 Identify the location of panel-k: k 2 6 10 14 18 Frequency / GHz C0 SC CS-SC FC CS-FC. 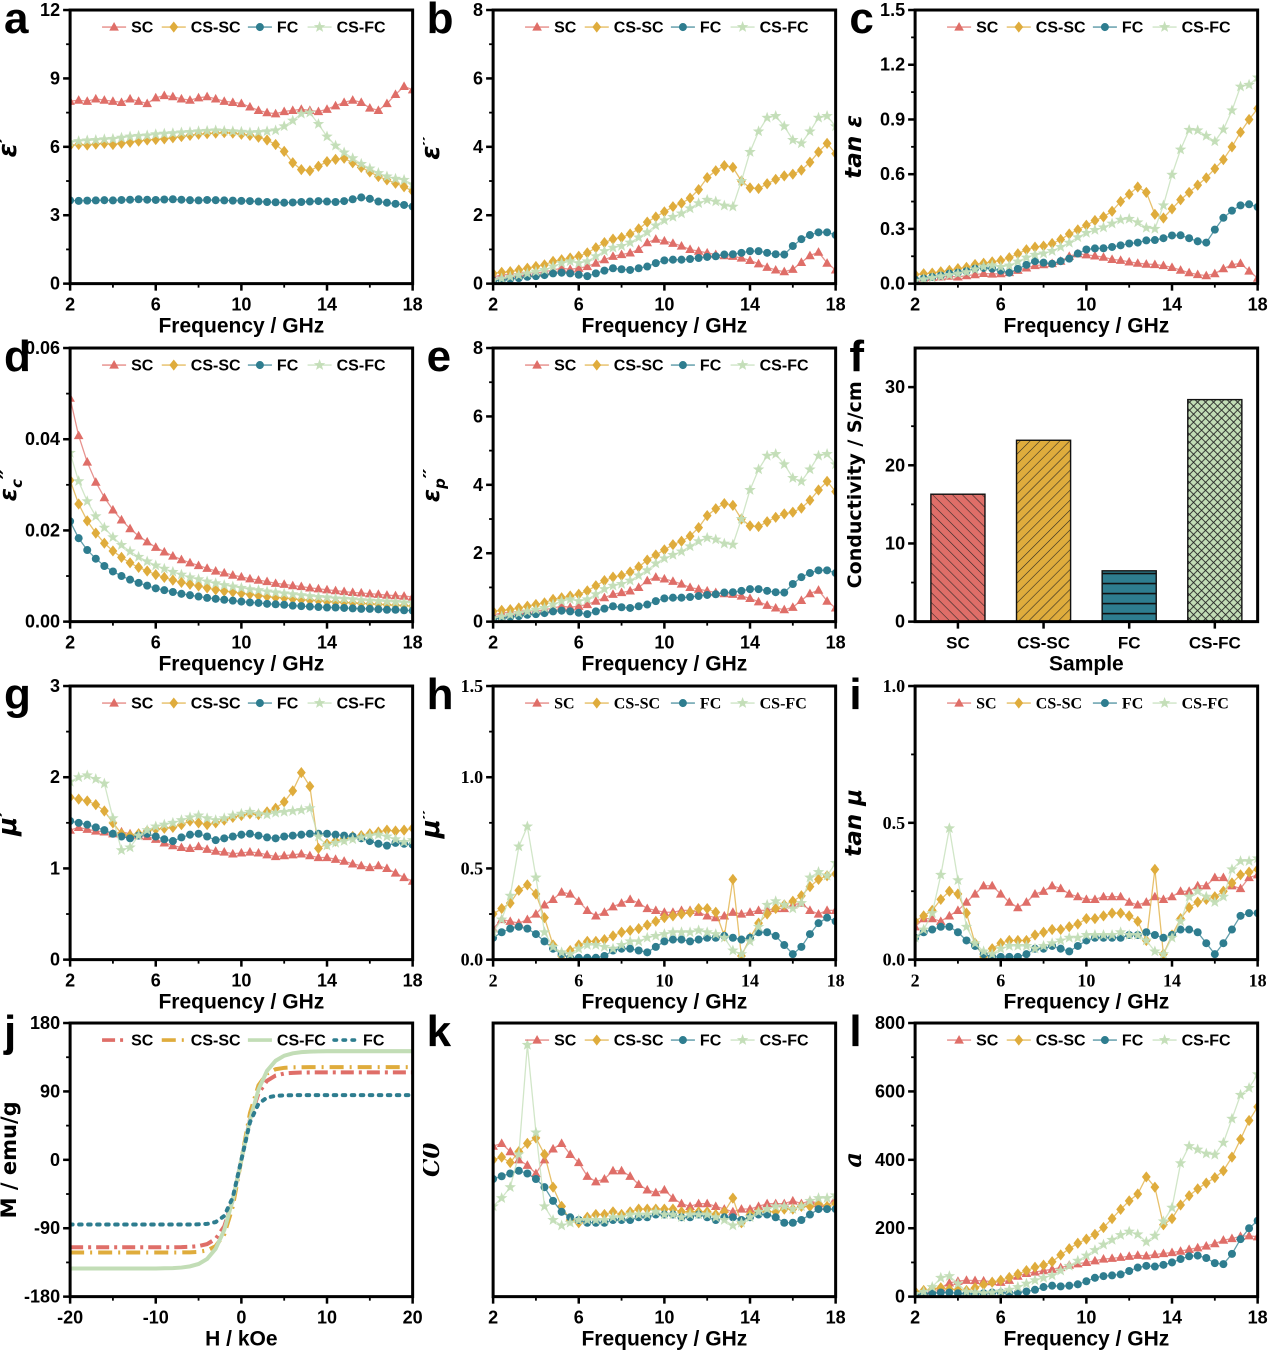
(634, 1179).